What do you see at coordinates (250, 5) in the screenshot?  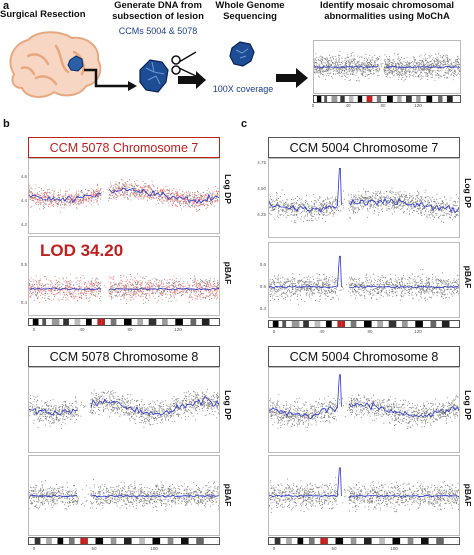 I see `step-wgs-line1: Whole Genome` at bounding box center [250, 5].